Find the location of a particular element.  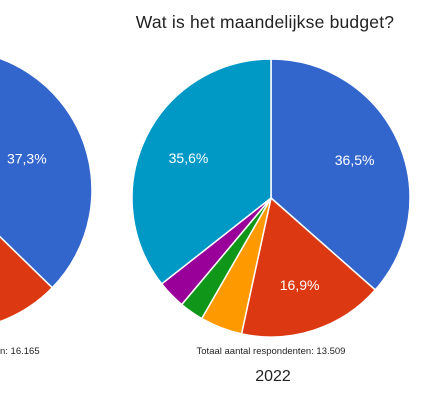

year-label: 2022 is located at coordinates (273, 376).